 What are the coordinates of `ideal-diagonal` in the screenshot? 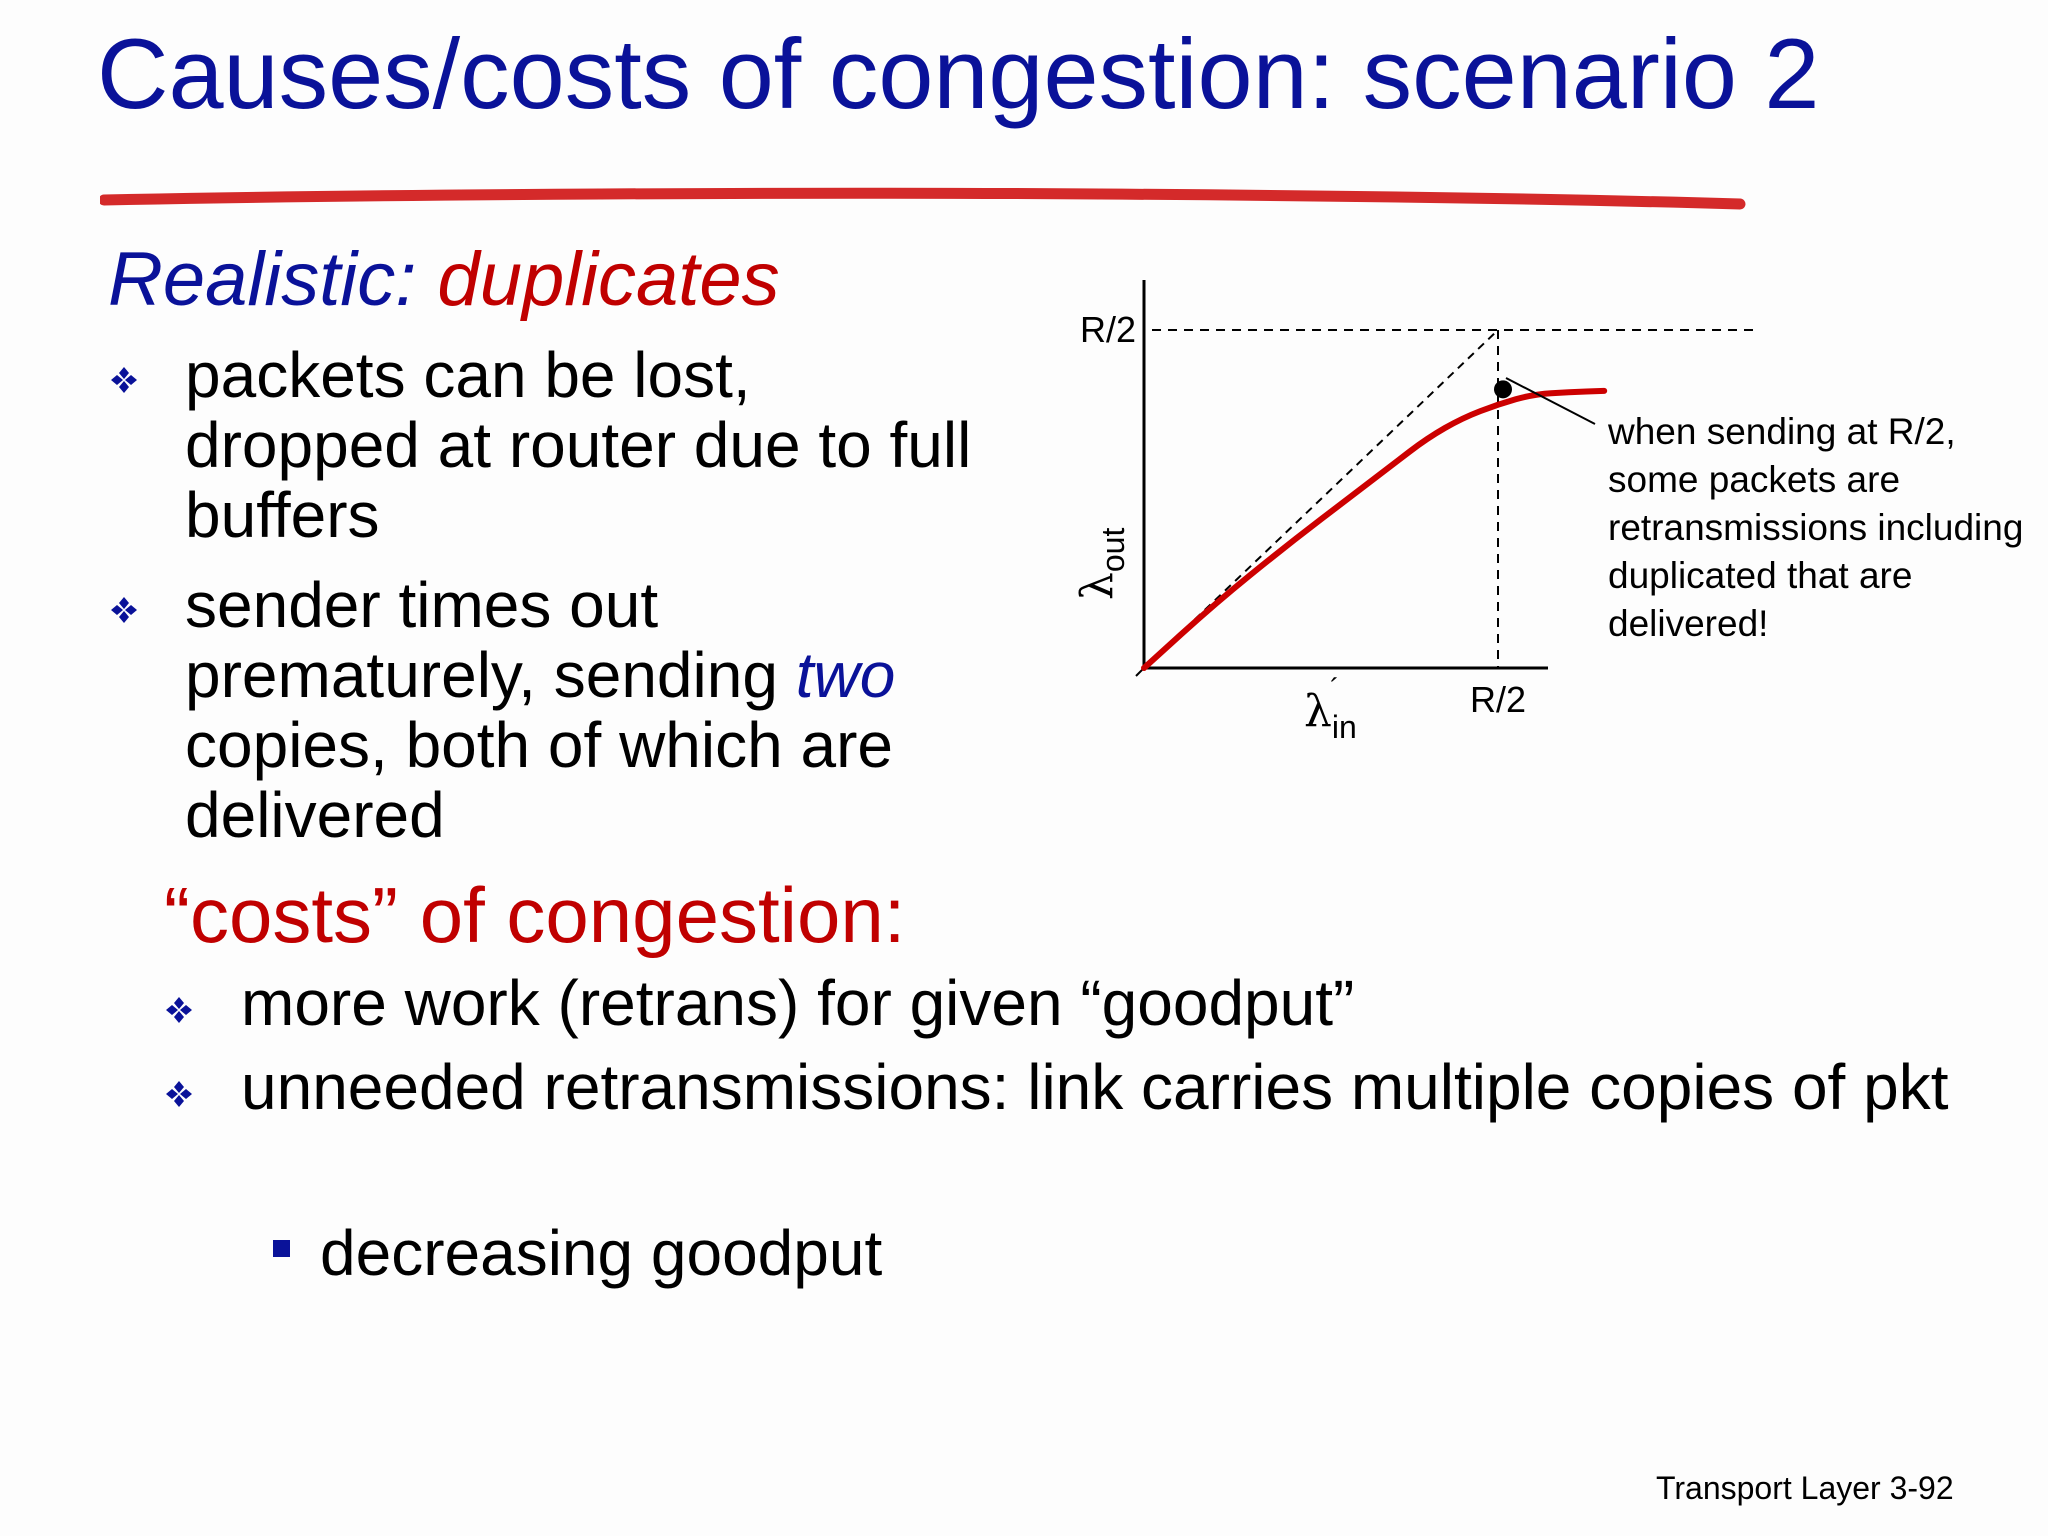 It's located at (1321, 499).